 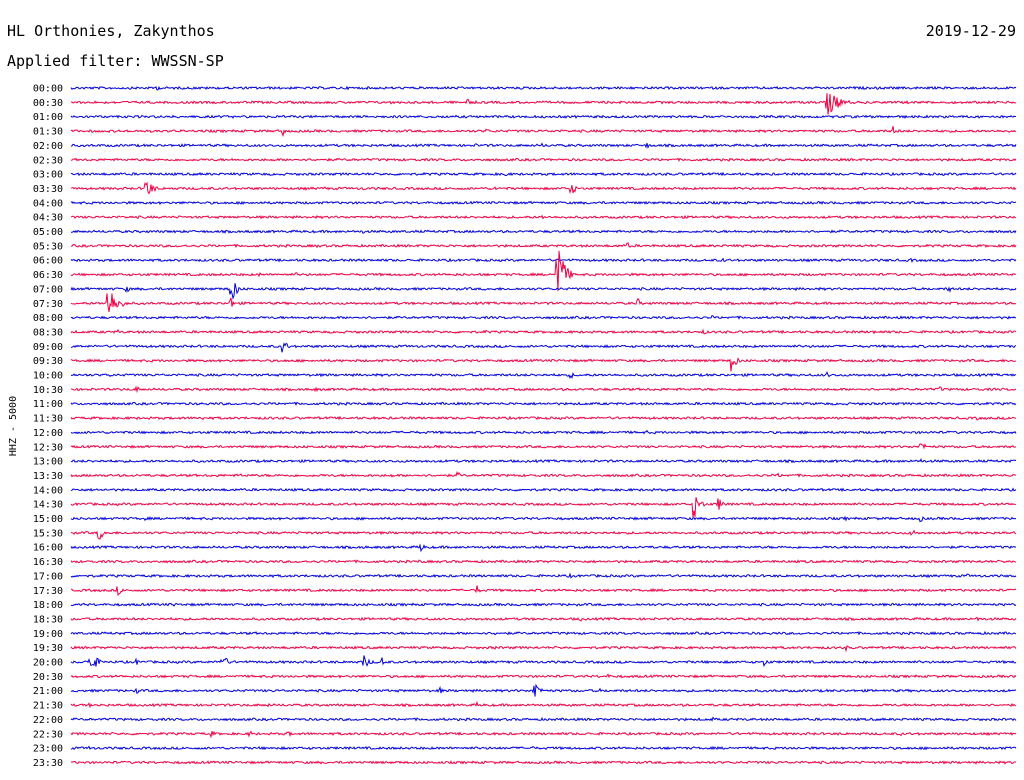 I want to click on row-time-label: 20:00, so click(x=48, y=663).